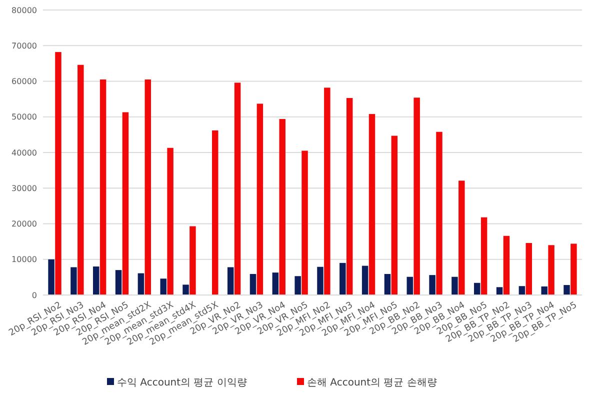  I want to click on legend-label: 손해 Account의 평균 손해량, so click(372, 383).